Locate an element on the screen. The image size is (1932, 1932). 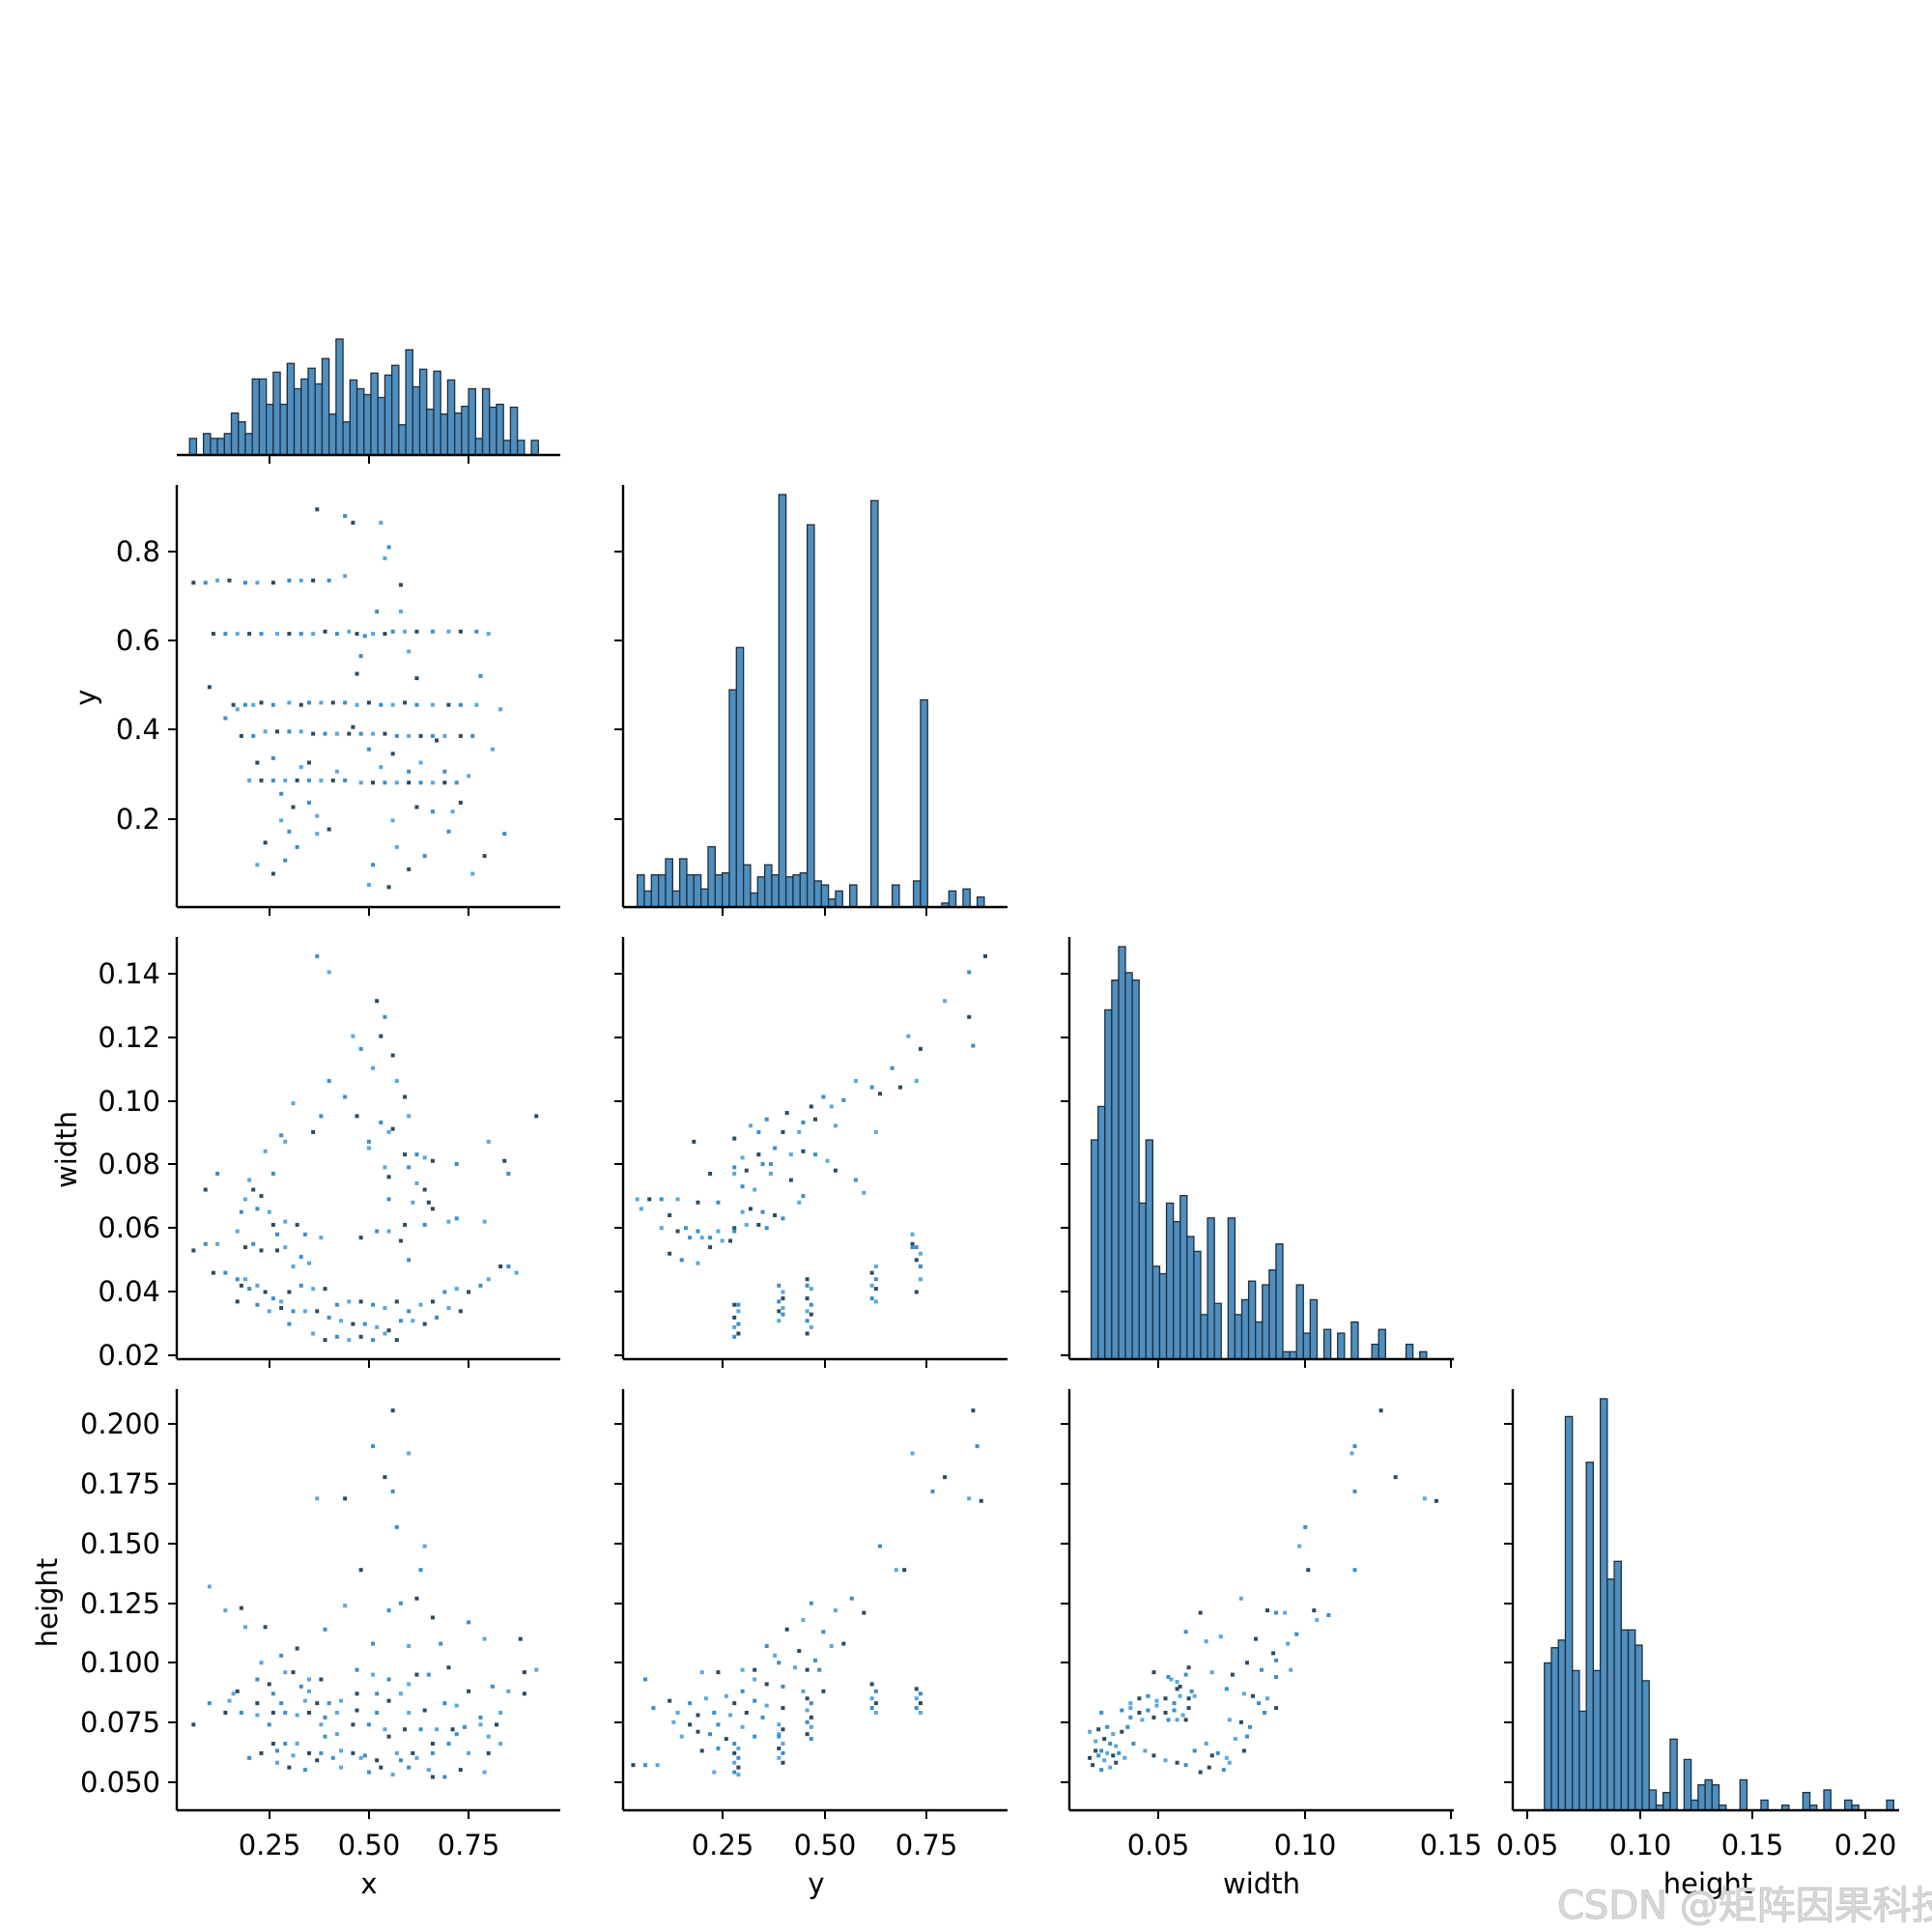
xlabel-y: y is located at coordinates (816, 1883).